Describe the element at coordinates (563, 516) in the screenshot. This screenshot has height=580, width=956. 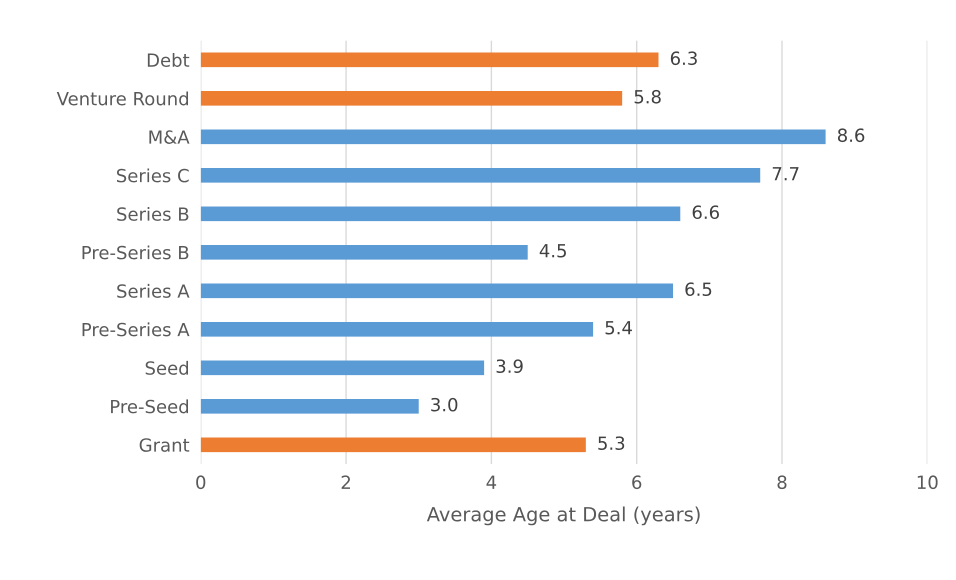
I see `x-axis-title: Average Age at Deal (years)` at that location.